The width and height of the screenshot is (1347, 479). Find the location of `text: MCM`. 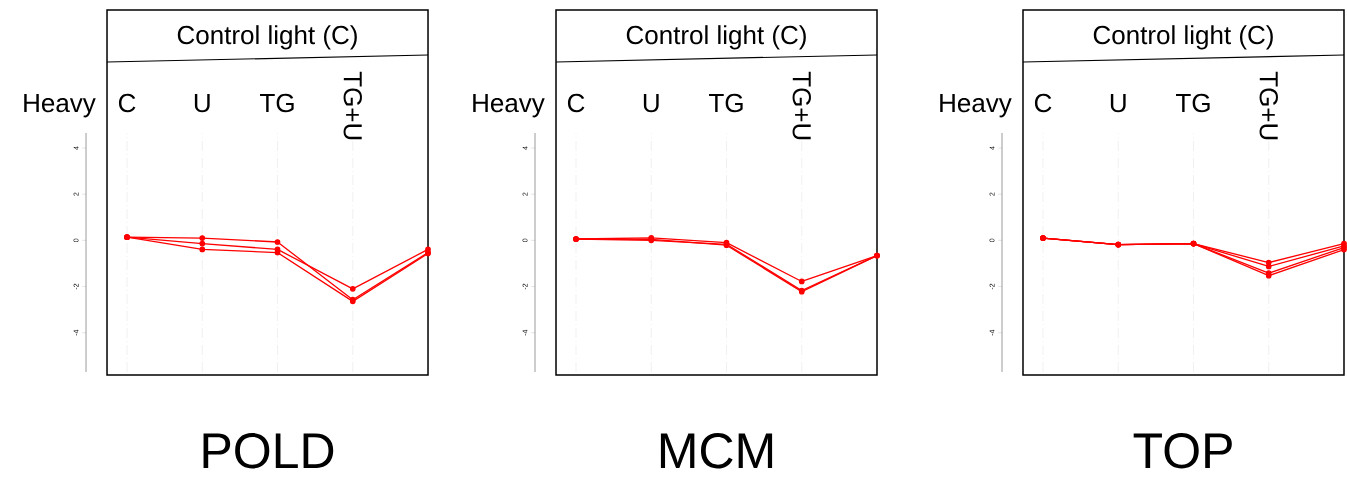

text: MCM is located at coordinates (716, 451).